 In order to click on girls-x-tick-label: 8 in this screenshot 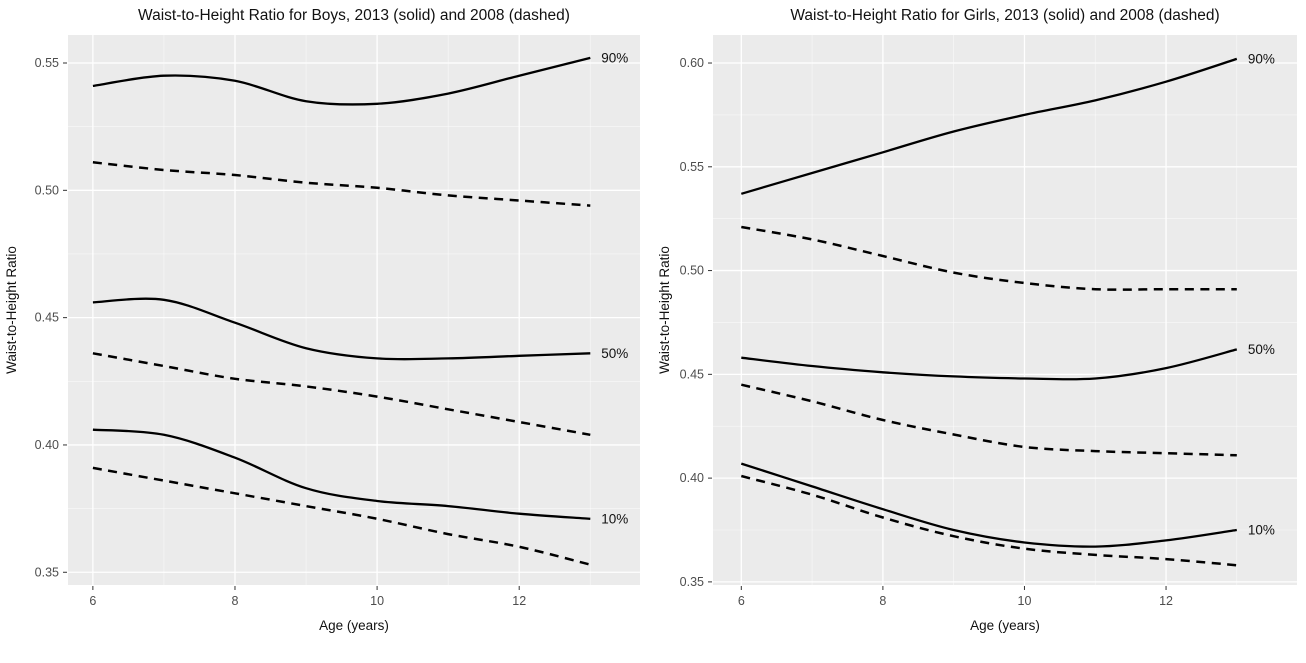, I will do `click(882, 601)`.